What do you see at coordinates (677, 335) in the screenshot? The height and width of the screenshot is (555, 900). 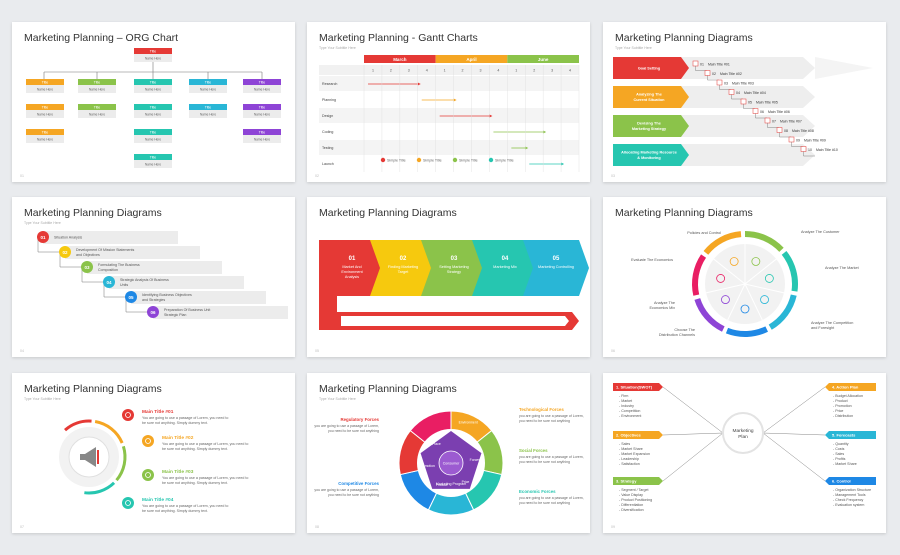 I see `cycle-label: Distribution Channels` at bounding box center [677, 335].